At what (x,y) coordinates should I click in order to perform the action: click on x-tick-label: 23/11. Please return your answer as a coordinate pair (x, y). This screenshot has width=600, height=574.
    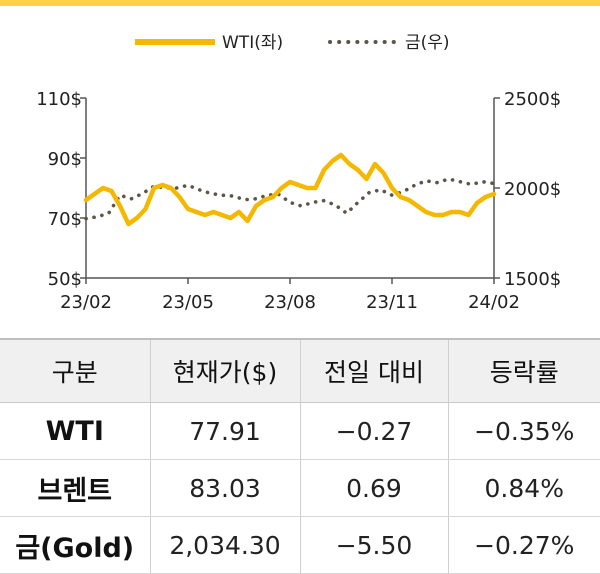
    Looking at the image, I should click on (392, 302).